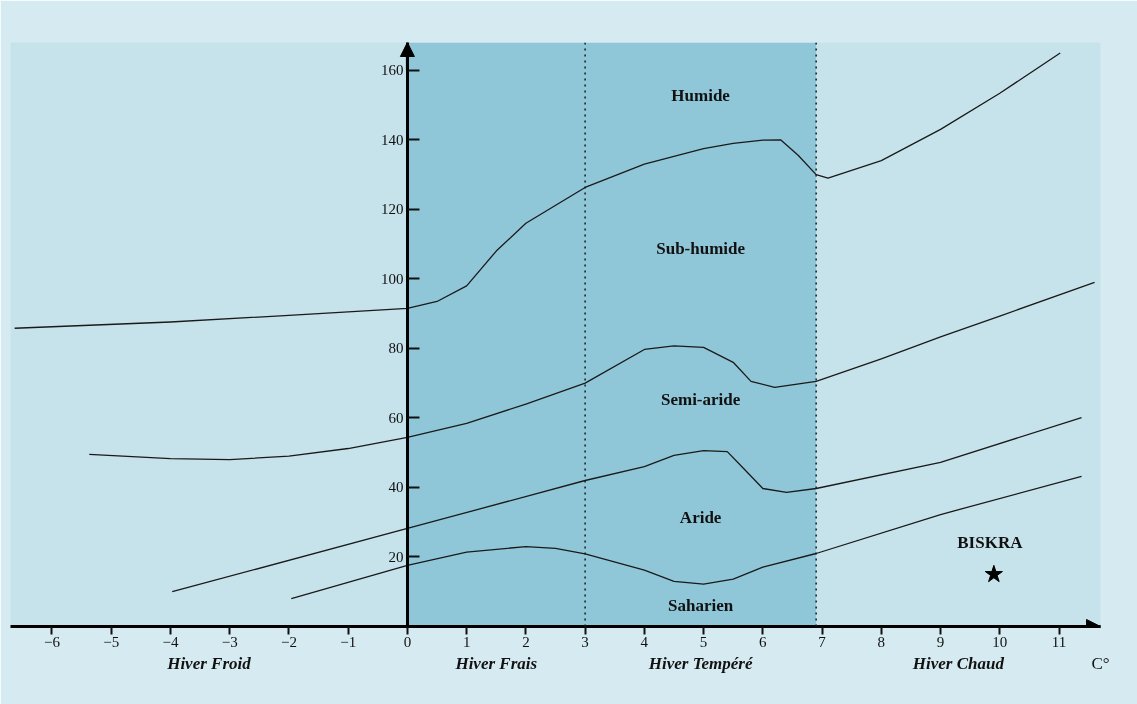 The width and height of the screenshot is (1137, 704). What do you see at coordinates (466, 641) in the screenshot?
I see `x-tick-label: 1` at bounding box center [466, 641].